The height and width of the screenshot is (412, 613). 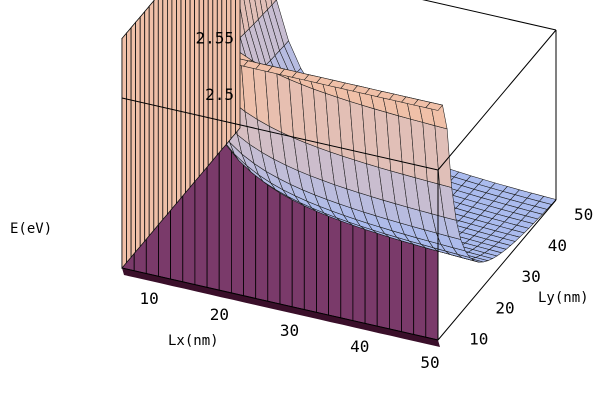 What do you see at coordinates (478, 338) in the screenshot?
I see `y-tick-label: 10` at bounding box center [478, 338].